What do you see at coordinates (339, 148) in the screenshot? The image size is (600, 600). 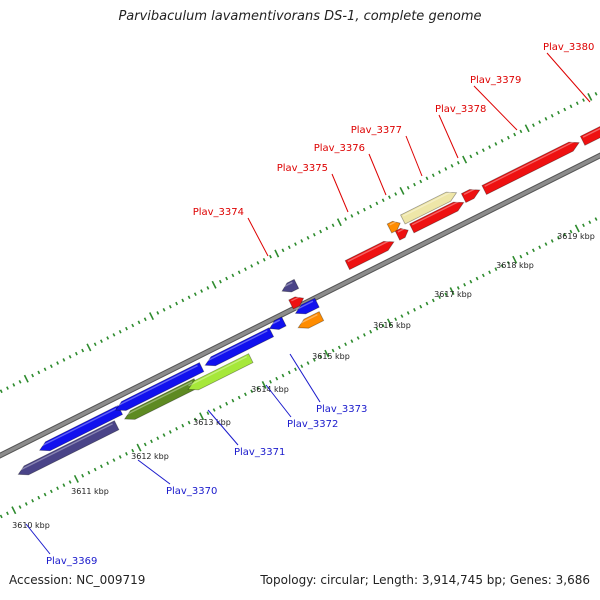 I see `gene-label-plav-3376: Plav_3376` at bounding box center [339, 148].